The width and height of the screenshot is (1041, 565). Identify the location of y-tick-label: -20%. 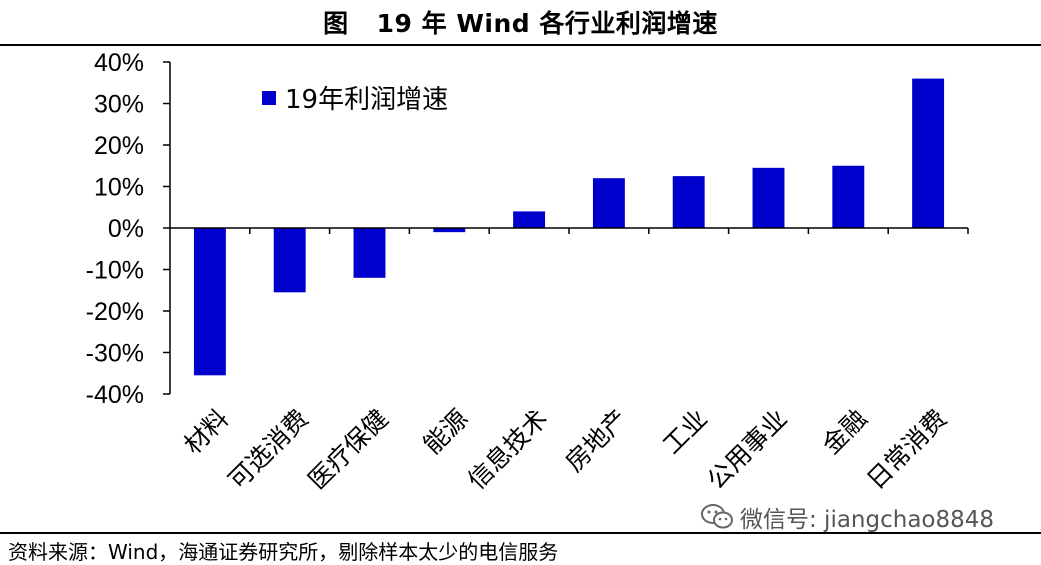
(115, 312).